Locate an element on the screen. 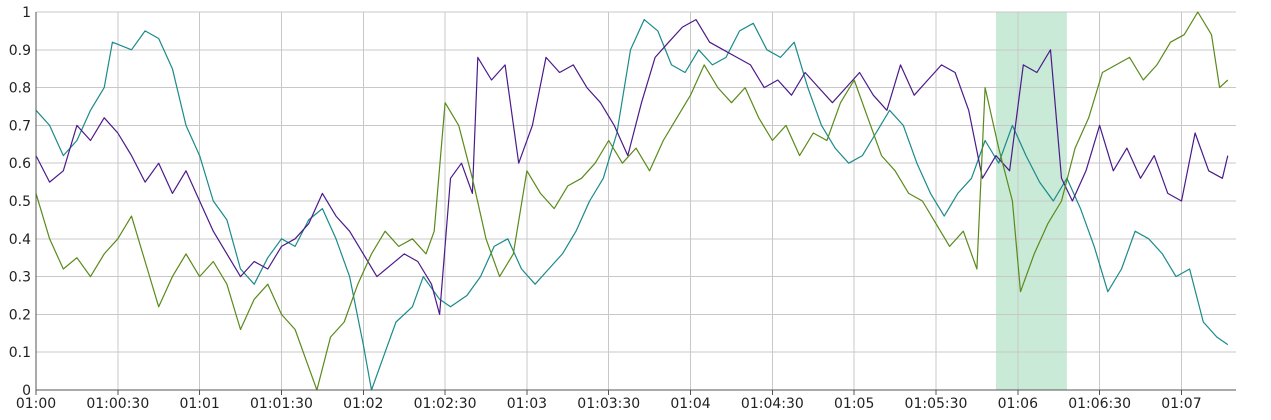 This screenshot has width=1271, height=420. y-tick-label: 0.3 is located at coordinates (20, 278).